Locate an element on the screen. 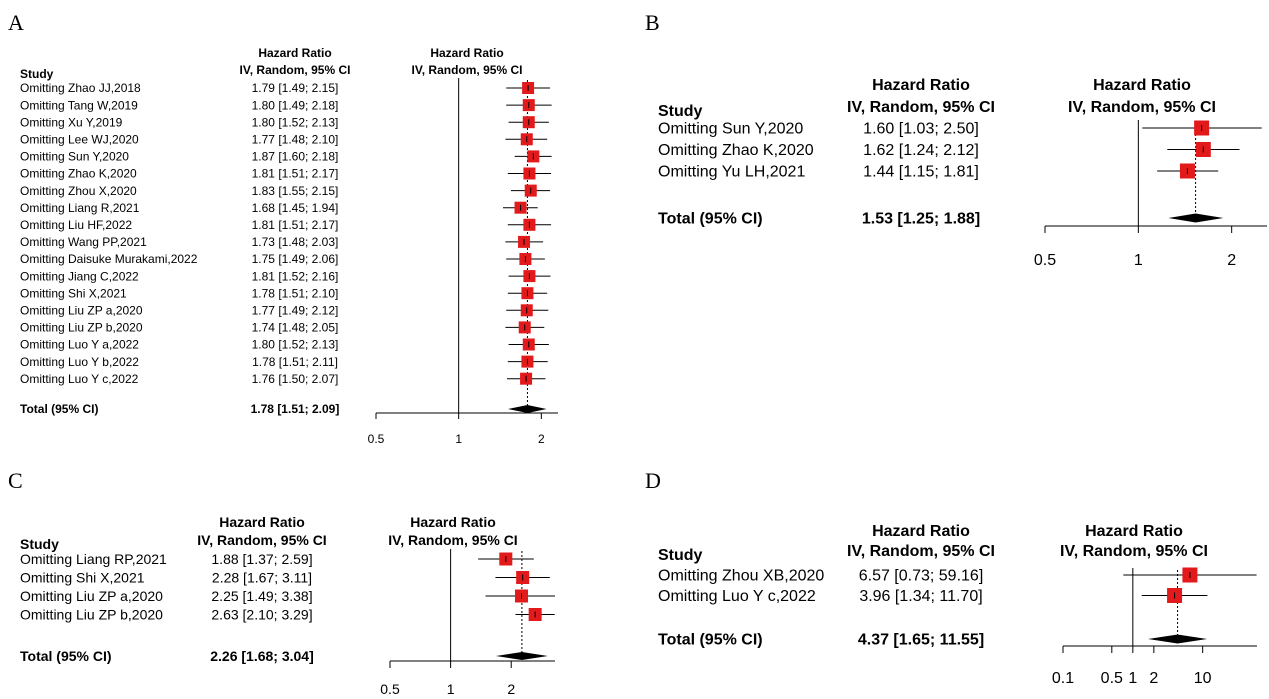 The image size is (1269, 699). panel-a-x-tick-label: 1 is located at coordinates (458, 439).